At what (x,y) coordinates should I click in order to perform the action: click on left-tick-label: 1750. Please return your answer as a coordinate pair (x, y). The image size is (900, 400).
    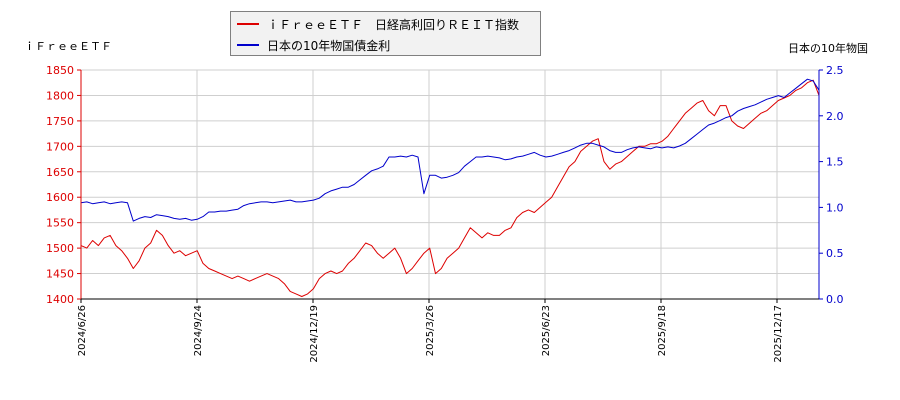
    Looking at the image, I should click on (60, 121).